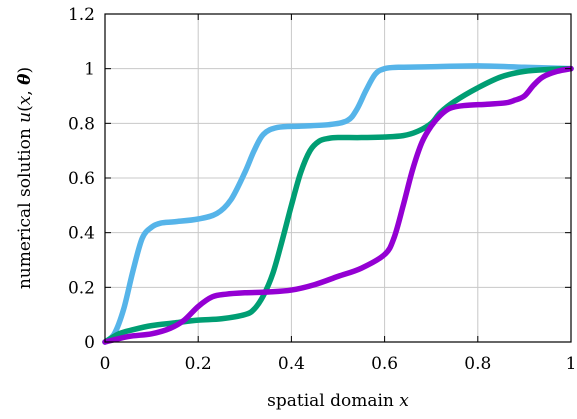 The width and height of the screenshot is (577, 419). I want to click on y-axis-label-theta: θ, so click(25, 79).